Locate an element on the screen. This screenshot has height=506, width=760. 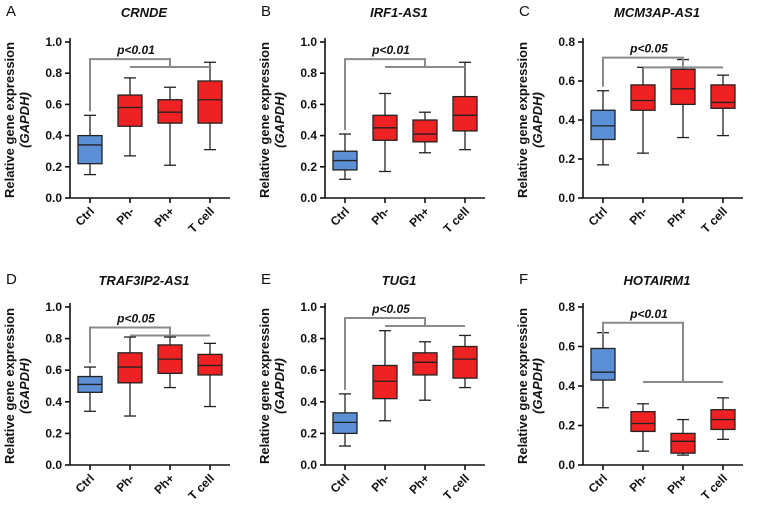
significance-bracket: p<0.05 is located at coordinates (404, 346).